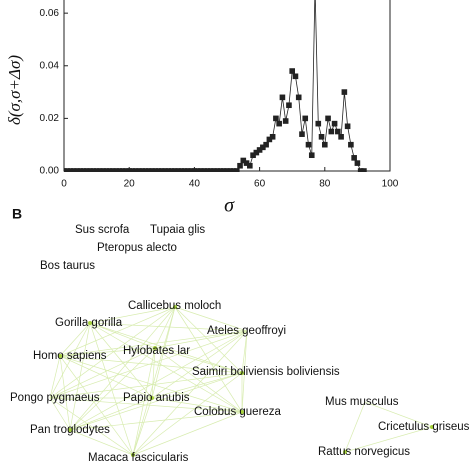 This screenshot has height=474, width=474. I want to click on network-node: Pan troglodytes, so click(70, 430).